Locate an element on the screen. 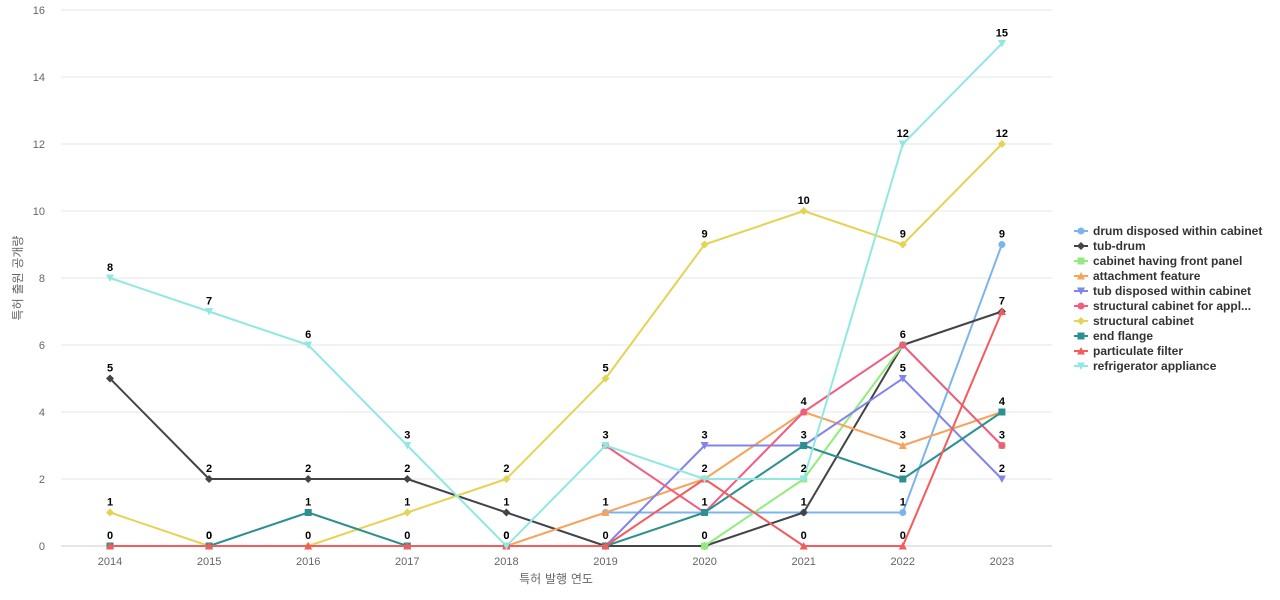 The image size is (1280, 600). legend-item: particulate filter is located at coordinates (1128, 351).